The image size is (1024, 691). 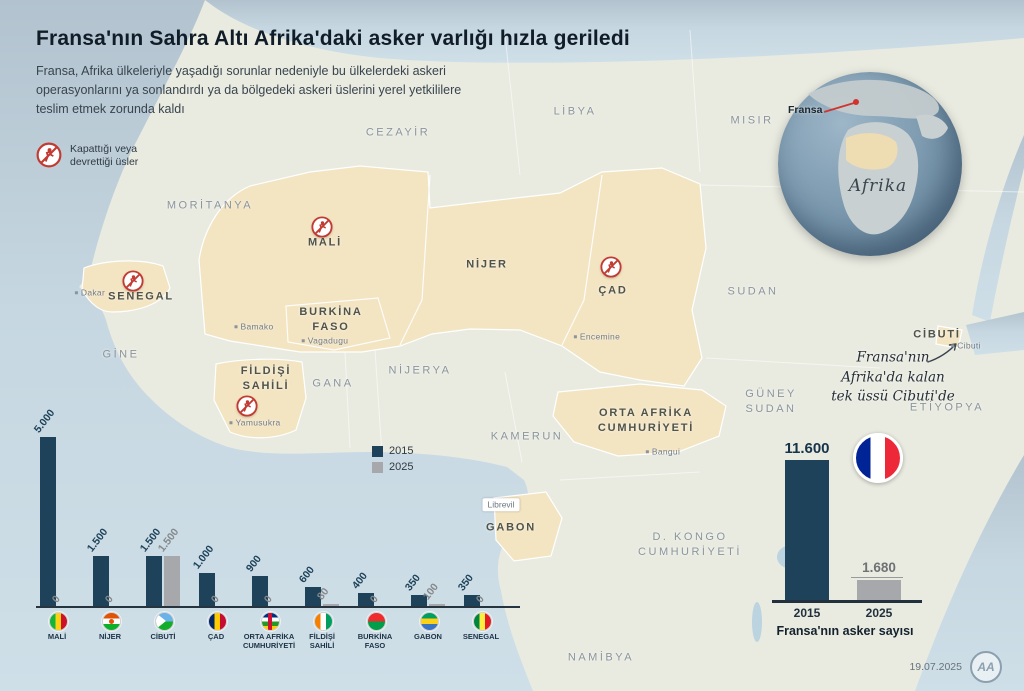 I want to click on map-label-senegal: SENEGAL, so click(x=141, y=296).